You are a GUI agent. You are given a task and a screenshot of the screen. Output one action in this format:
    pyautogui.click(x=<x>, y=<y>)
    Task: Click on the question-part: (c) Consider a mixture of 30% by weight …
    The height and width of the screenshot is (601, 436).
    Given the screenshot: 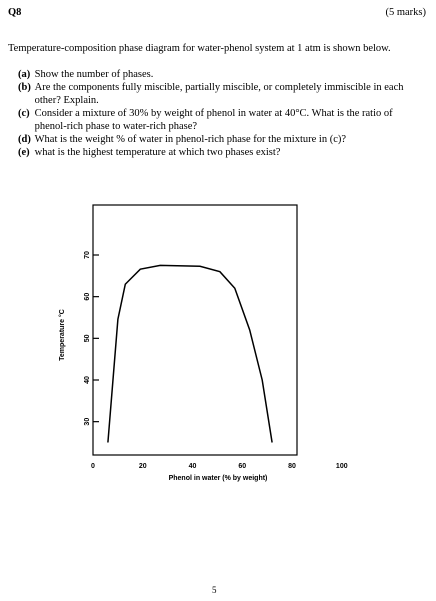 What is the action you would take?
    pyautogui.click(x=223, y=120)
    